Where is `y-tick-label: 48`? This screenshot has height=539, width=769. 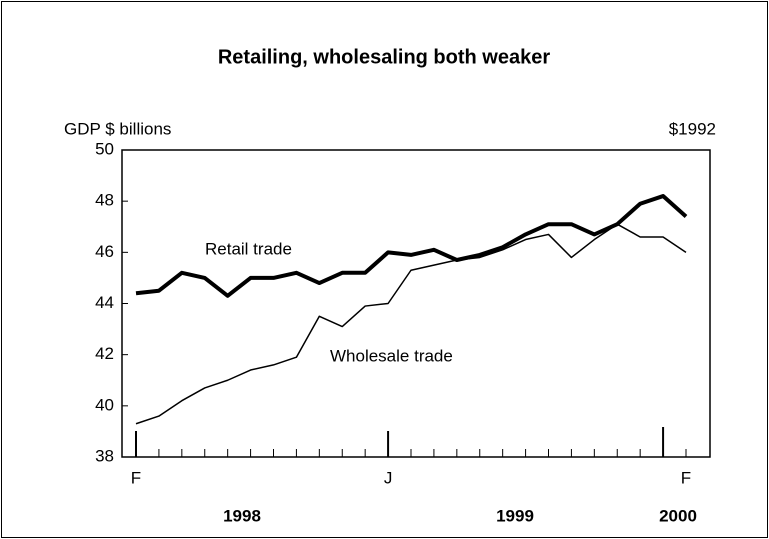 y-tick-label: 48 is located at coordinates (104, 200).